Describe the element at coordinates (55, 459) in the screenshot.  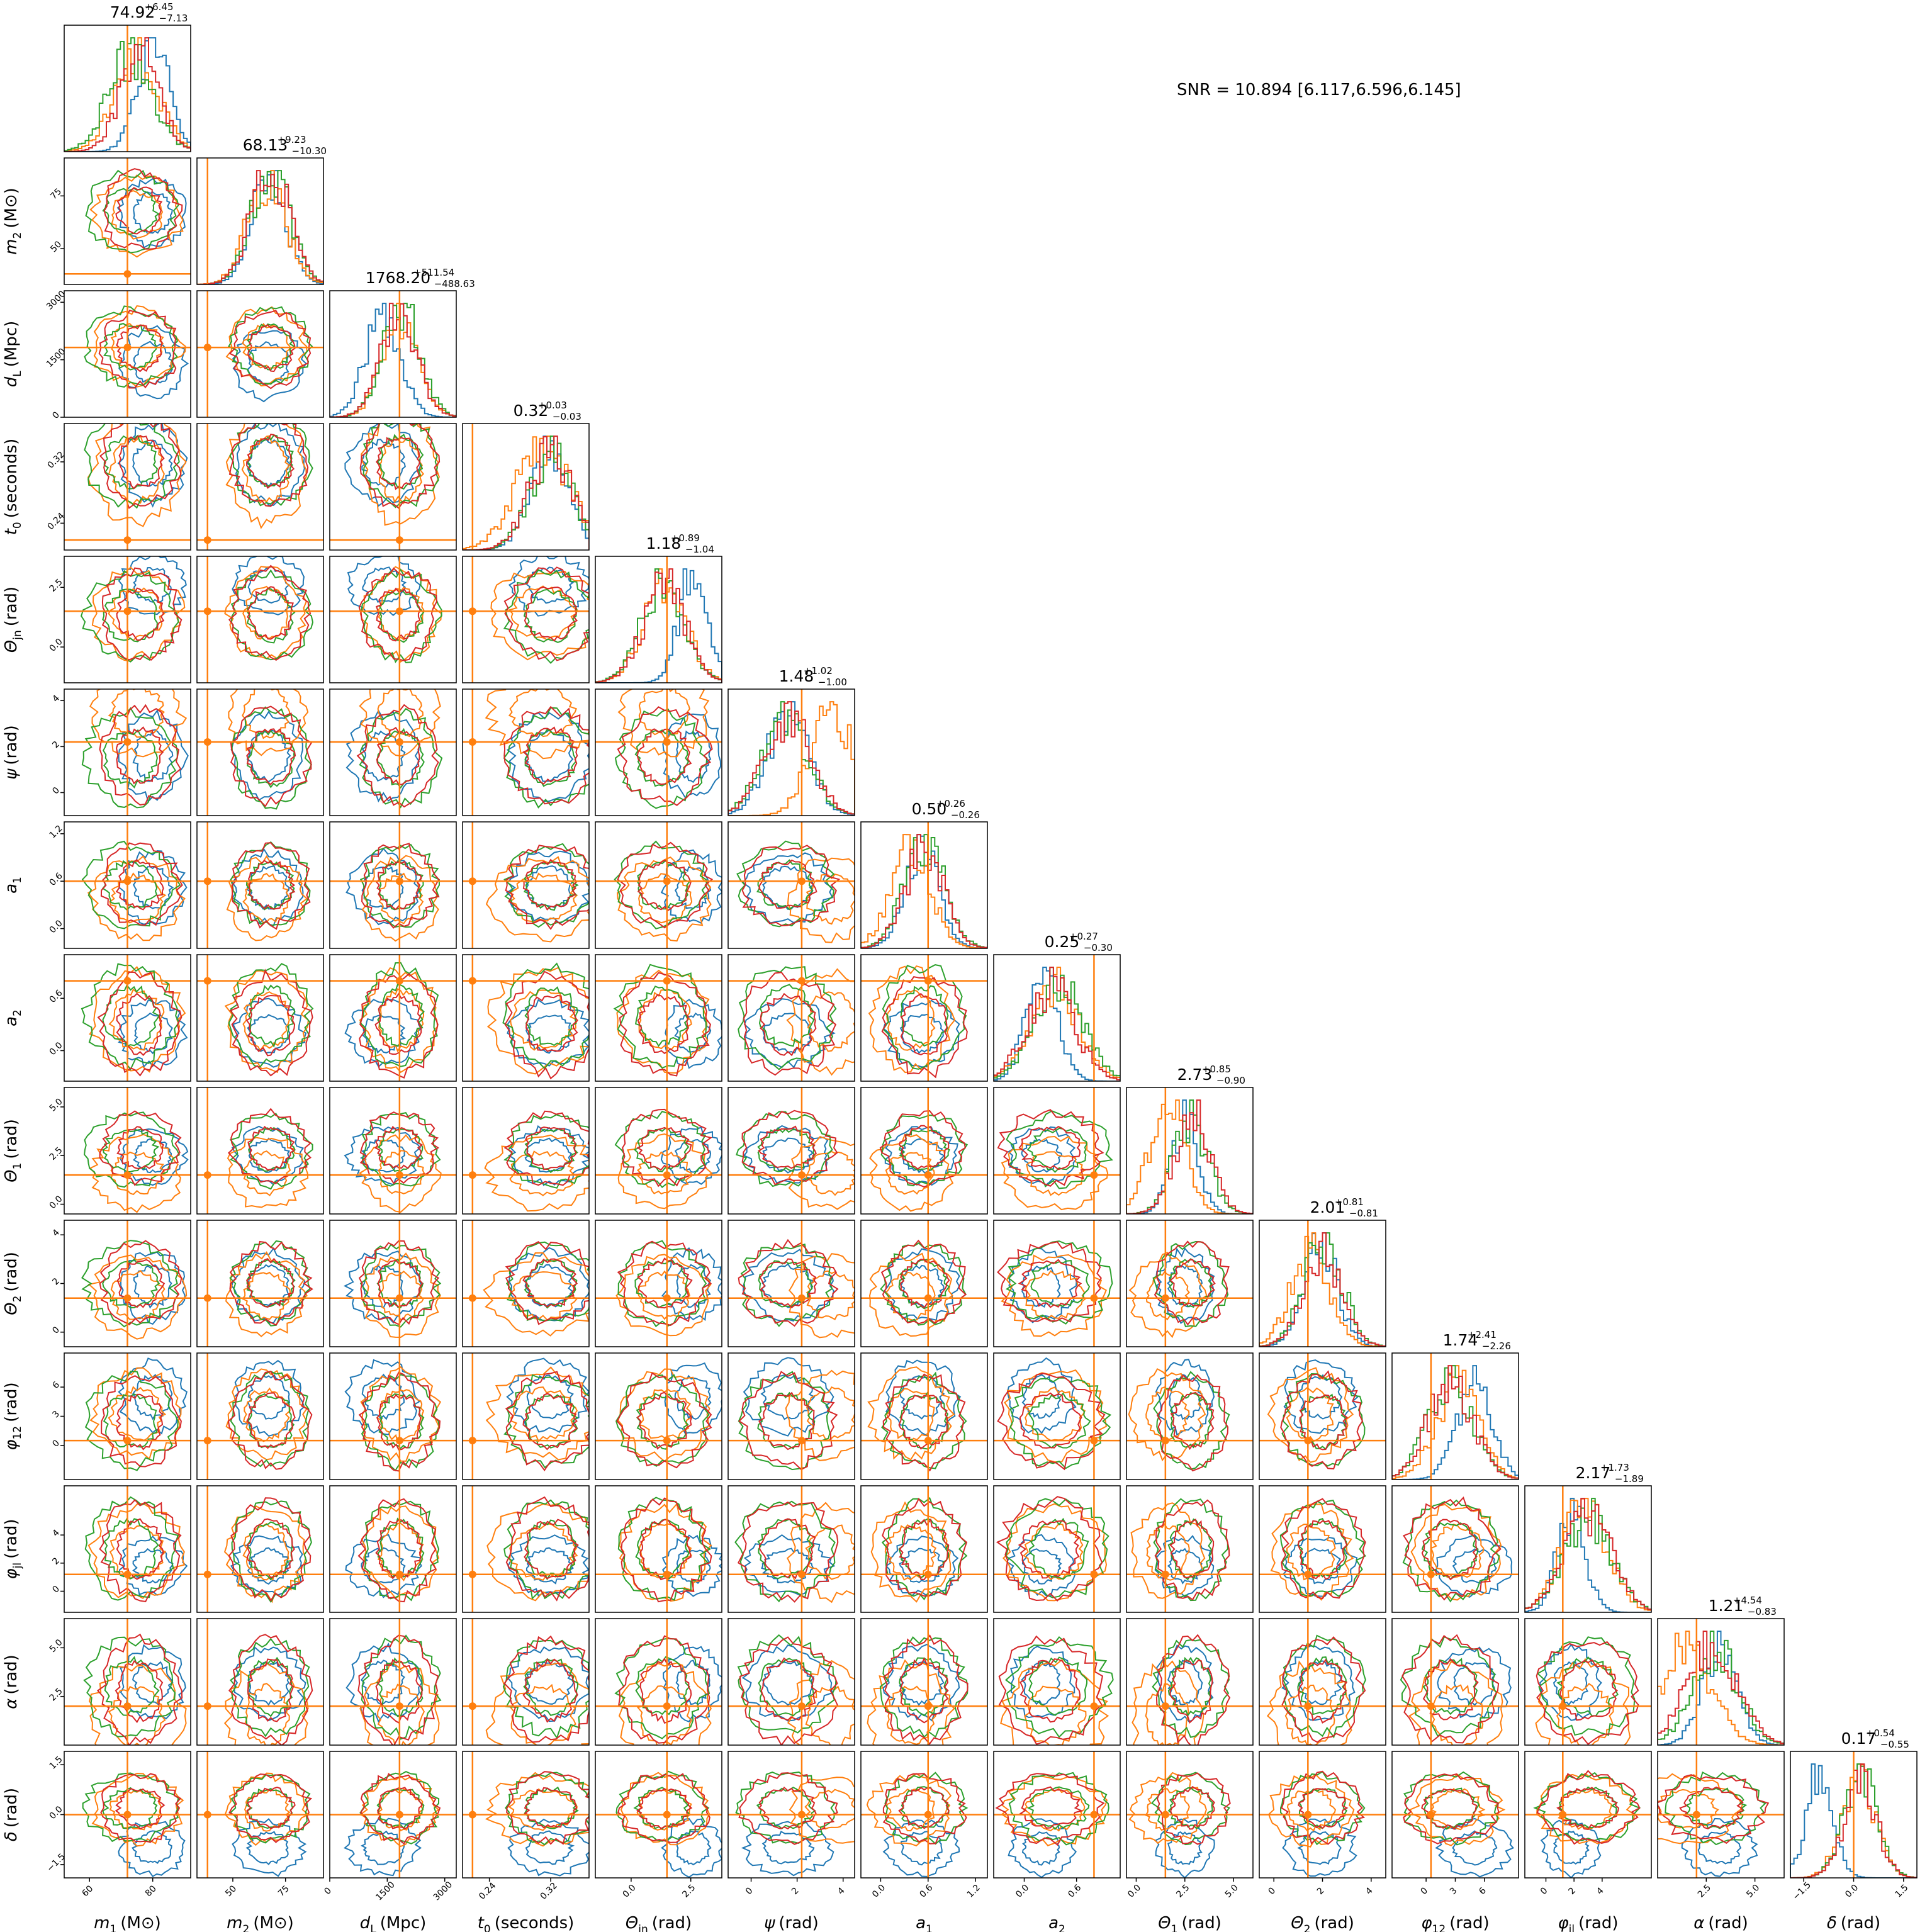
I see `ytick-label-t0: 0.32` at that location.